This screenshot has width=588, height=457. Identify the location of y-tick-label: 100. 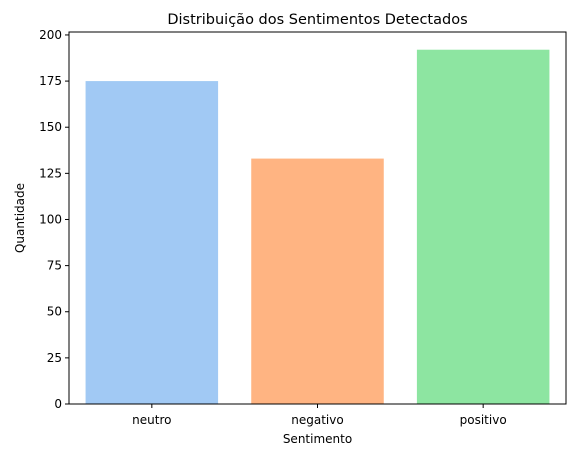
(50, 219).